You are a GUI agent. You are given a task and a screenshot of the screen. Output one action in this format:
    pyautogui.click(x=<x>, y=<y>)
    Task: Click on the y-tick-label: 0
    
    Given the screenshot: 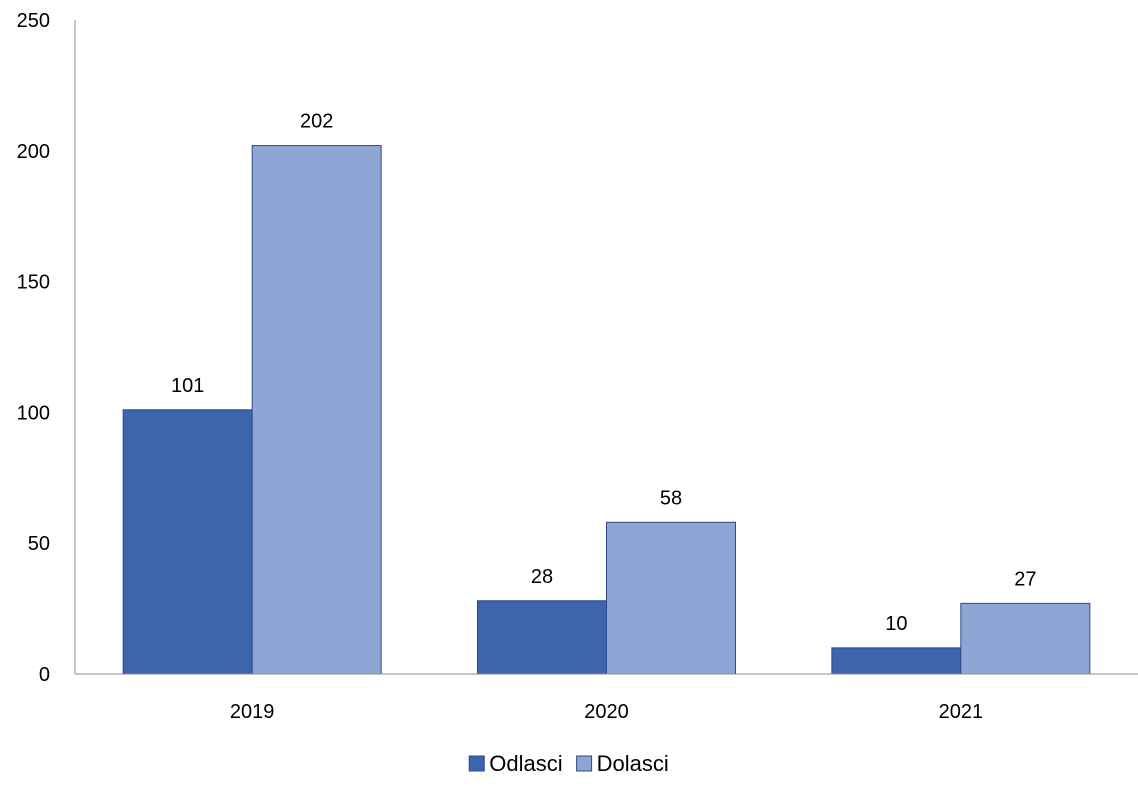 What is the action you would take?
    pyautogui.click(x=44, y=675)
    